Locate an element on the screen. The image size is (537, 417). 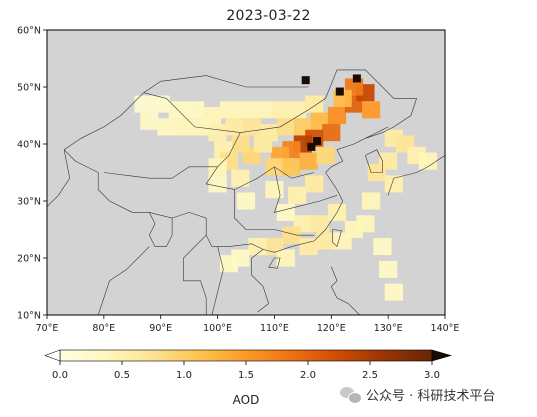
lon-tick-label: 140°E is located at coordinates (445, 328).